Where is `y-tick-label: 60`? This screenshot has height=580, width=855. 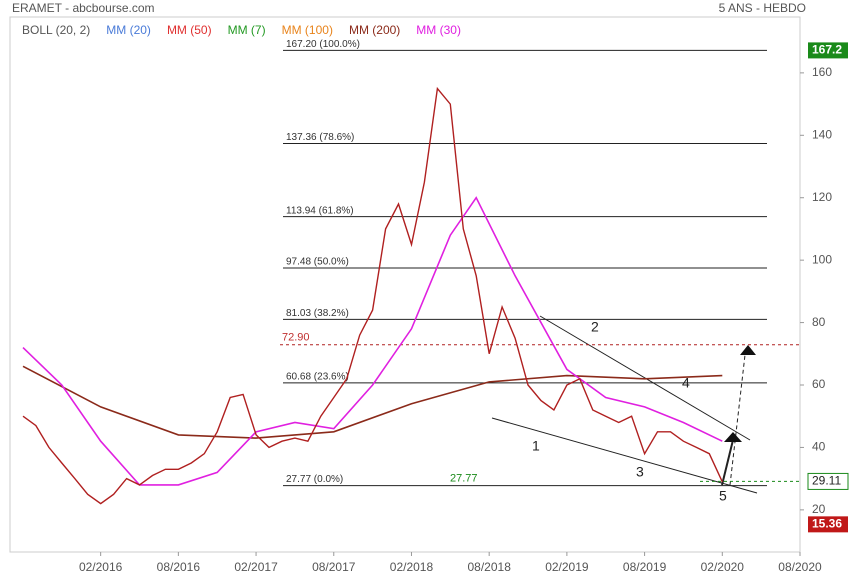
y-tick-label: 60 is located at coordinates (819, 384).